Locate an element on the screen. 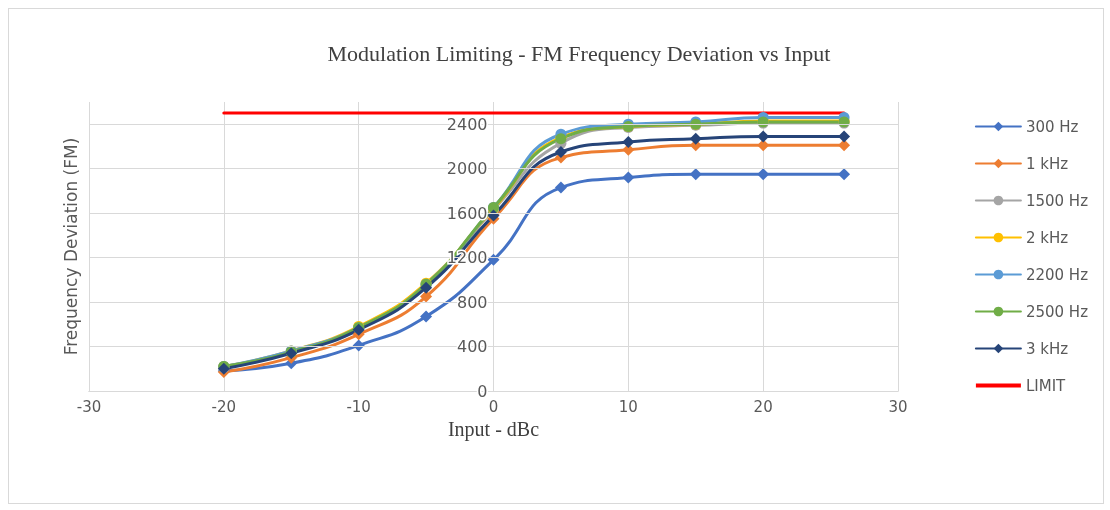 The image size is (1110, 510). x-tick-label: -10 is located at coordinates (358, 406).